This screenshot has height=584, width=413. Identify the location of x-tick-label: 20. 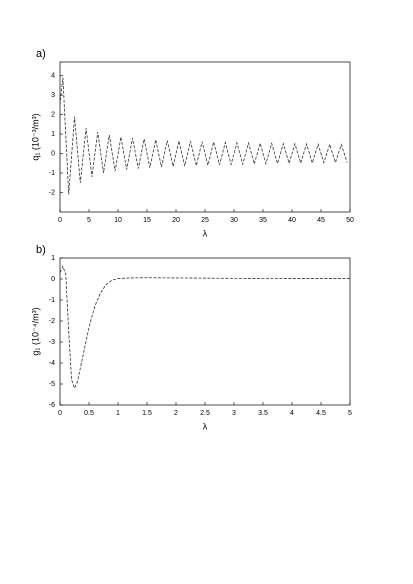
(176, 220).